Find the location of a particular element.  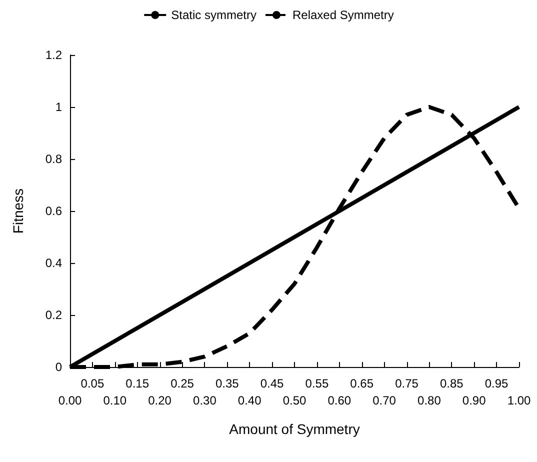

x-tick-label: 0.00 is located at coordinates (70, 401).